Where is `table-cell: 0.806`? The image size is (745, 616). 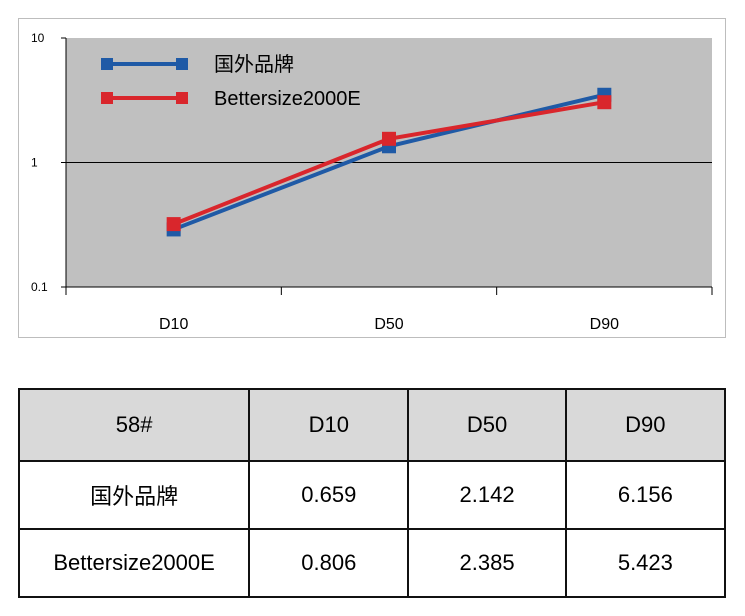 table-cell: 0.806 is located at coordinates (329, 563).